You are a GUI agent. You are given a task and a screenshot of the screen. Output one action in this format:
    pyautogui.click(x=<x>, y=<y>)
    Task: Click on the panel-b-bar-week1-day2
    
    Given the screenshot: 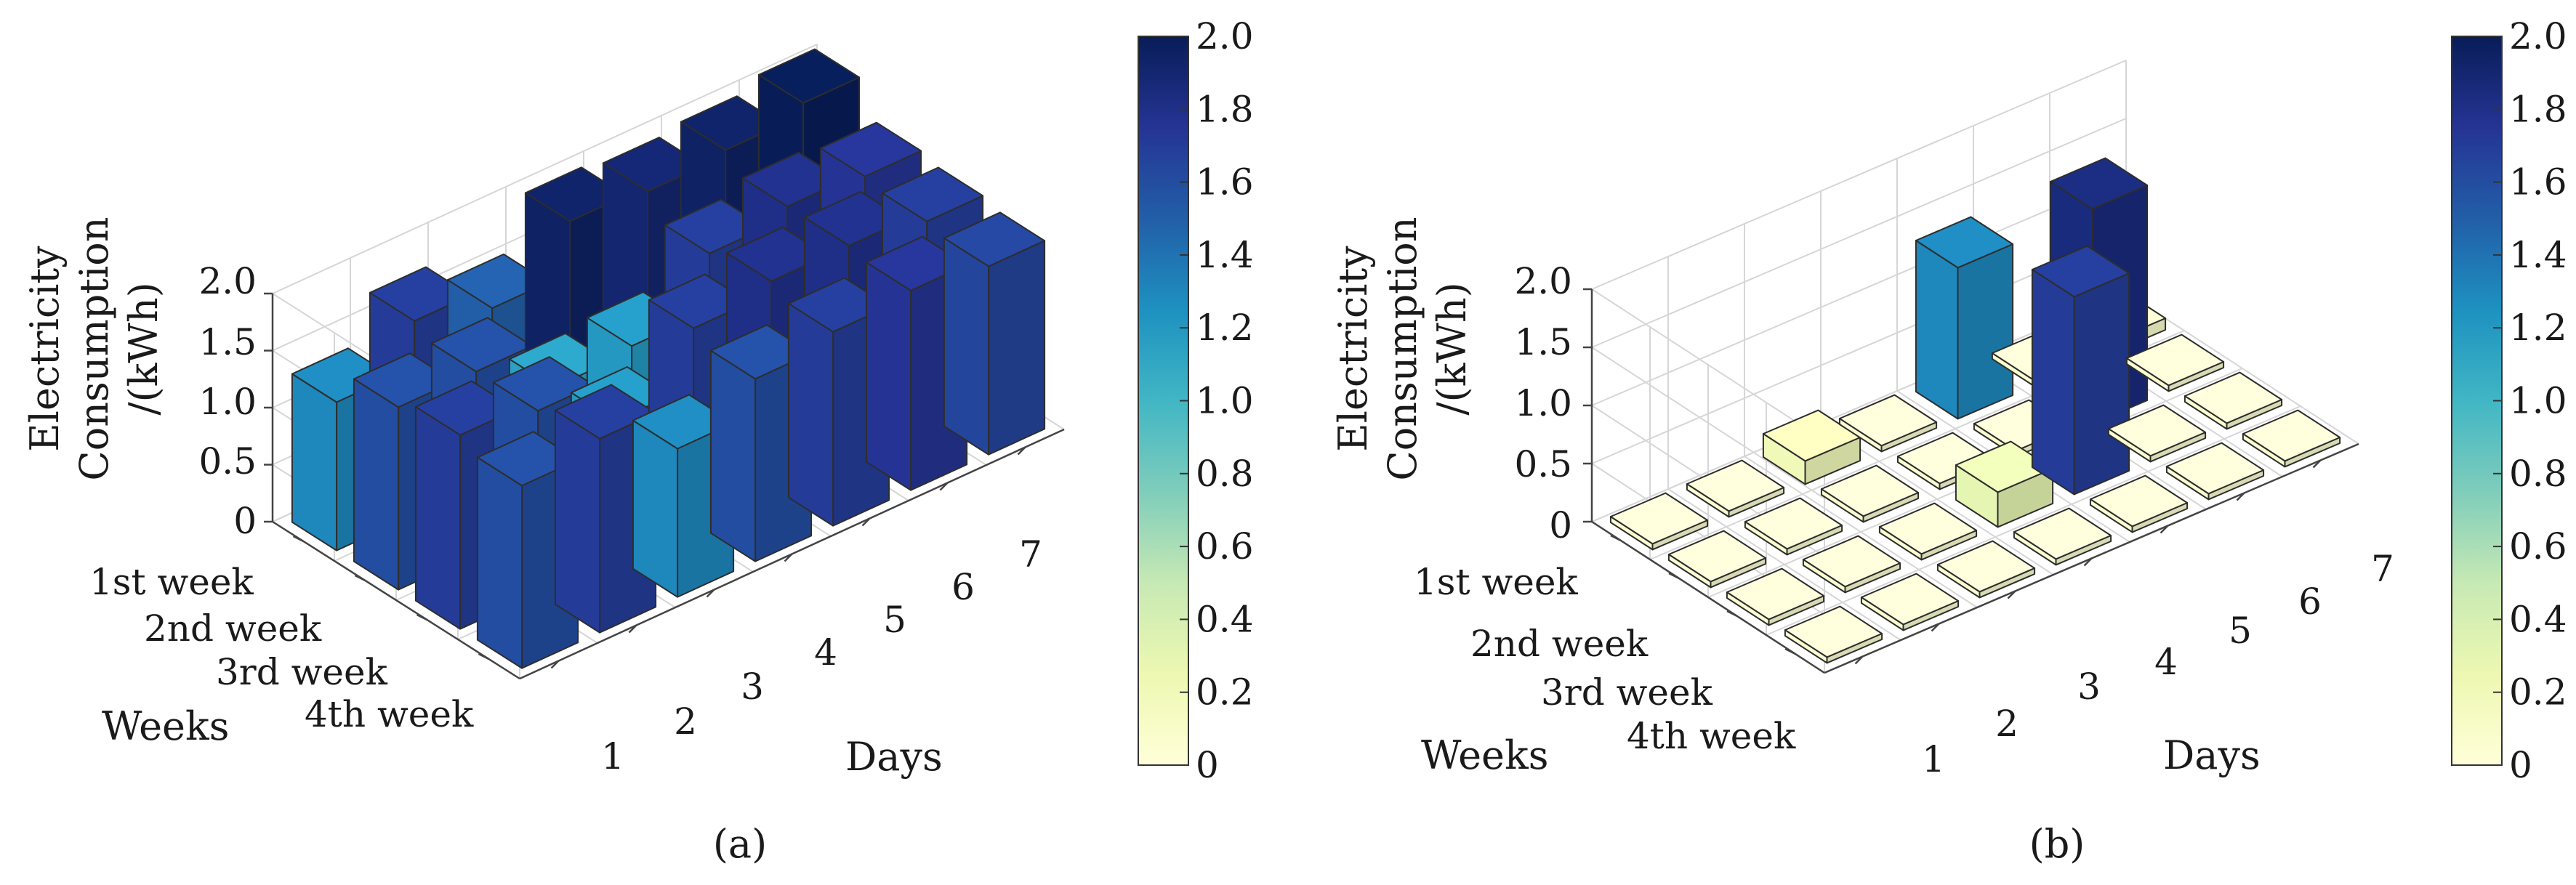 What is the action you would take?
    pyautogui.click(x=1735, y=488)
    